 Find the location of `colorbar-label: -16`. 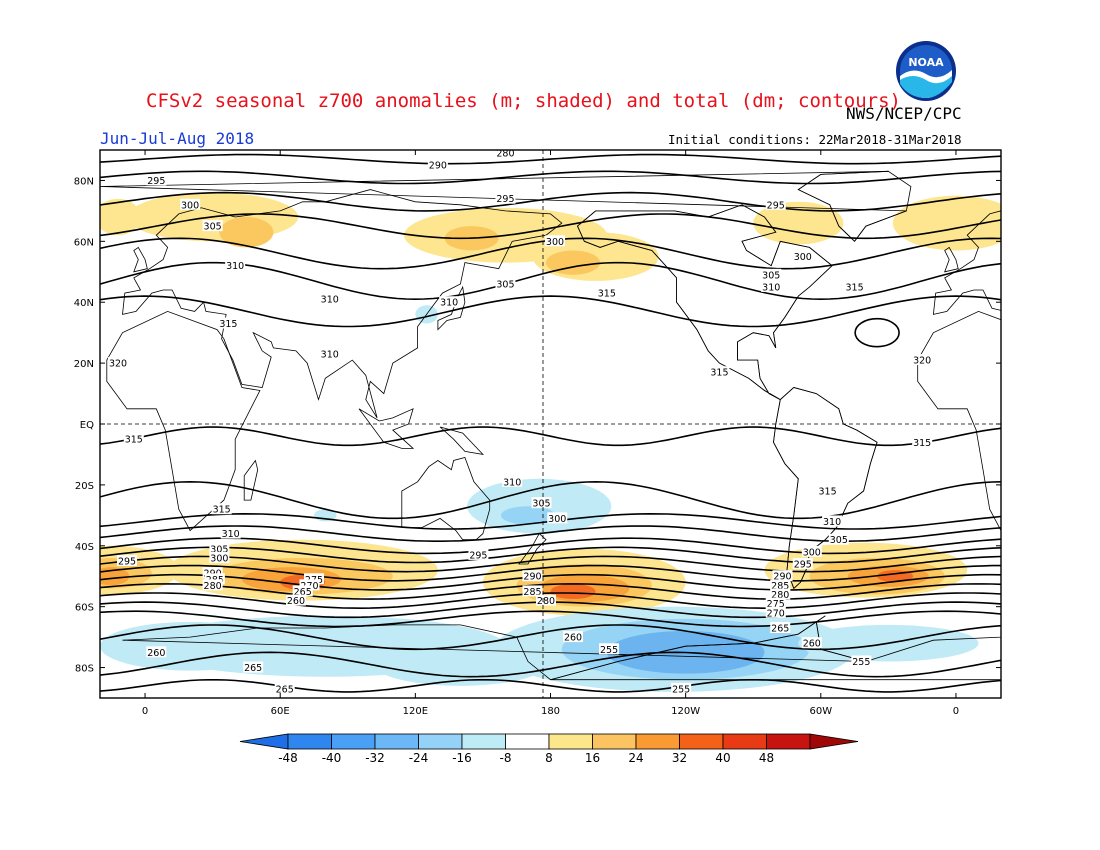

colorbar-label: -16 is located at coordinates (462, 758).